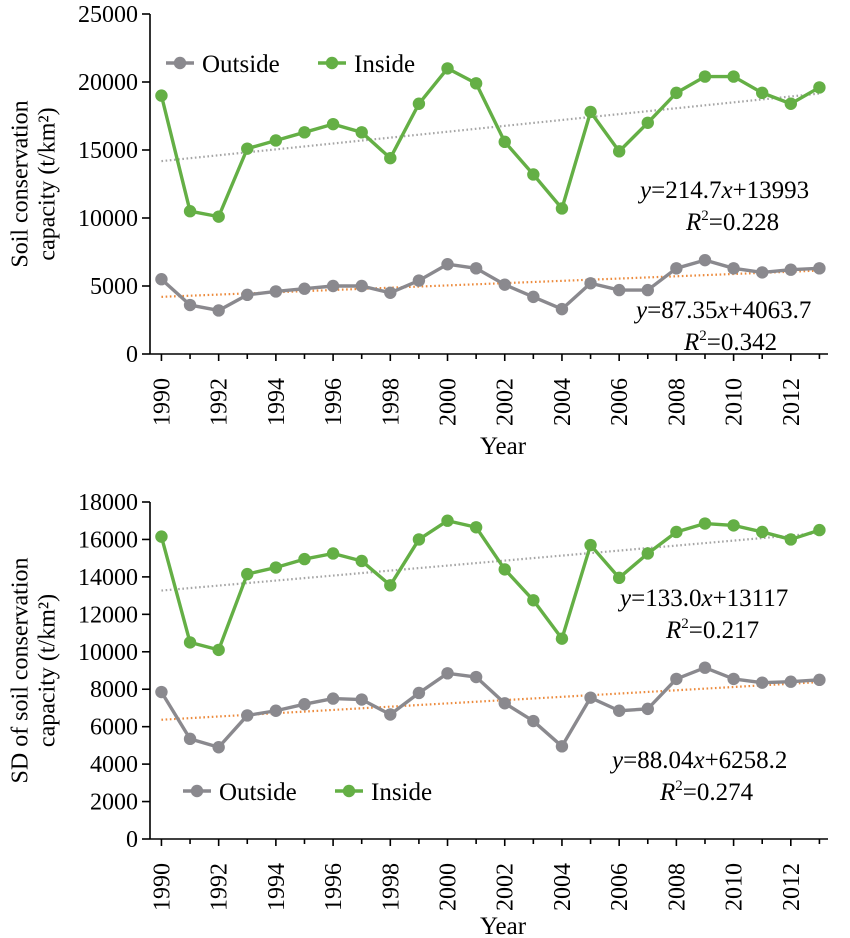  I want to click on point-outside-2004, so click(562, 746).